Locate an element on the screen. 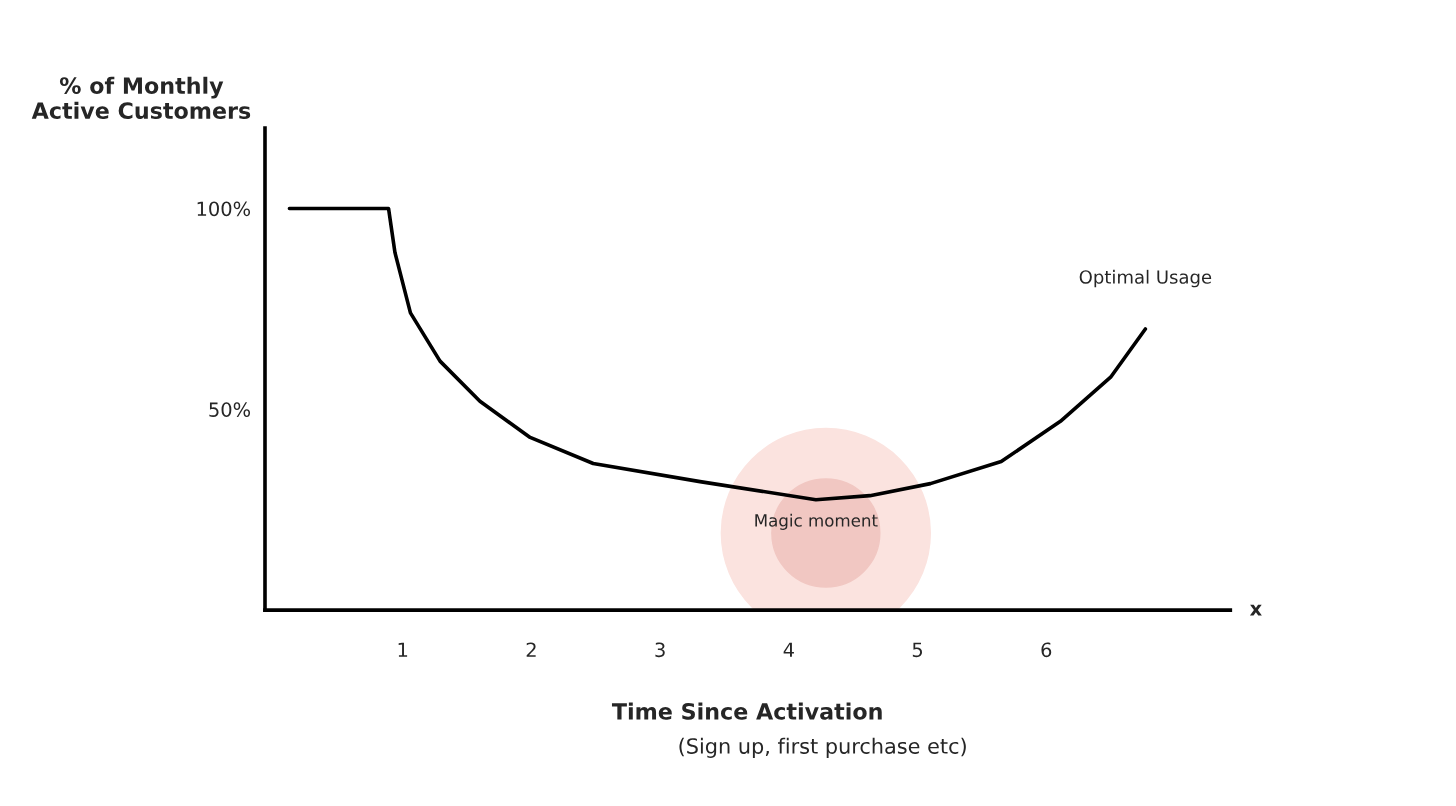 Image resolution: width=1456 pixels, height=806 pixels. x-tick-label: 4 is located at coordinates (788, 649).